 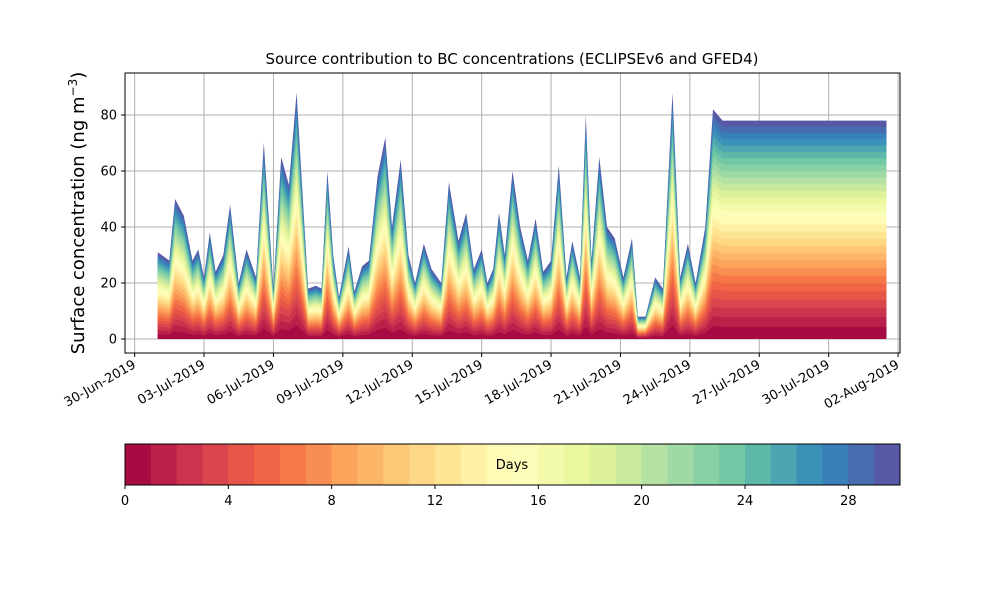 What do you see at coordinates (641, 501) in the screenshot?
I see `colorbar-tick-label: 20` at bounding box center [641, 501].